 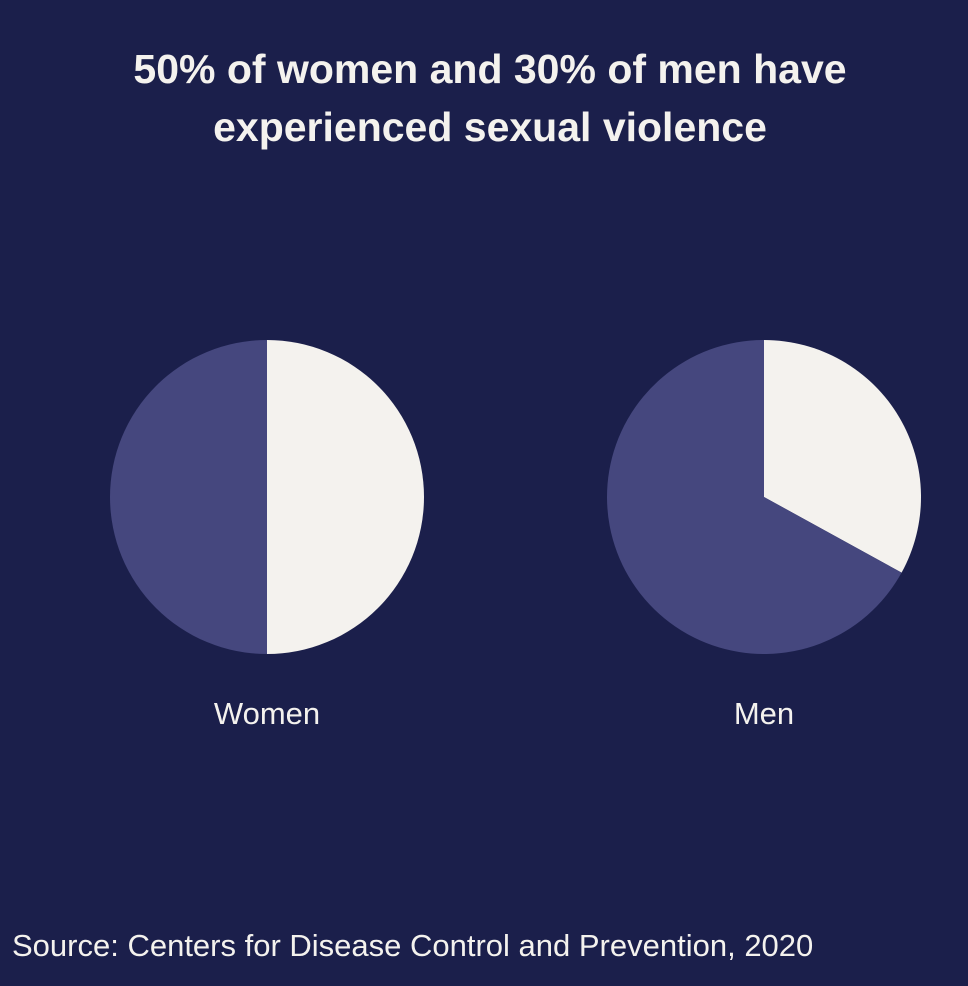 I want to click on pie-chart-women, so click(x=267, y=497).